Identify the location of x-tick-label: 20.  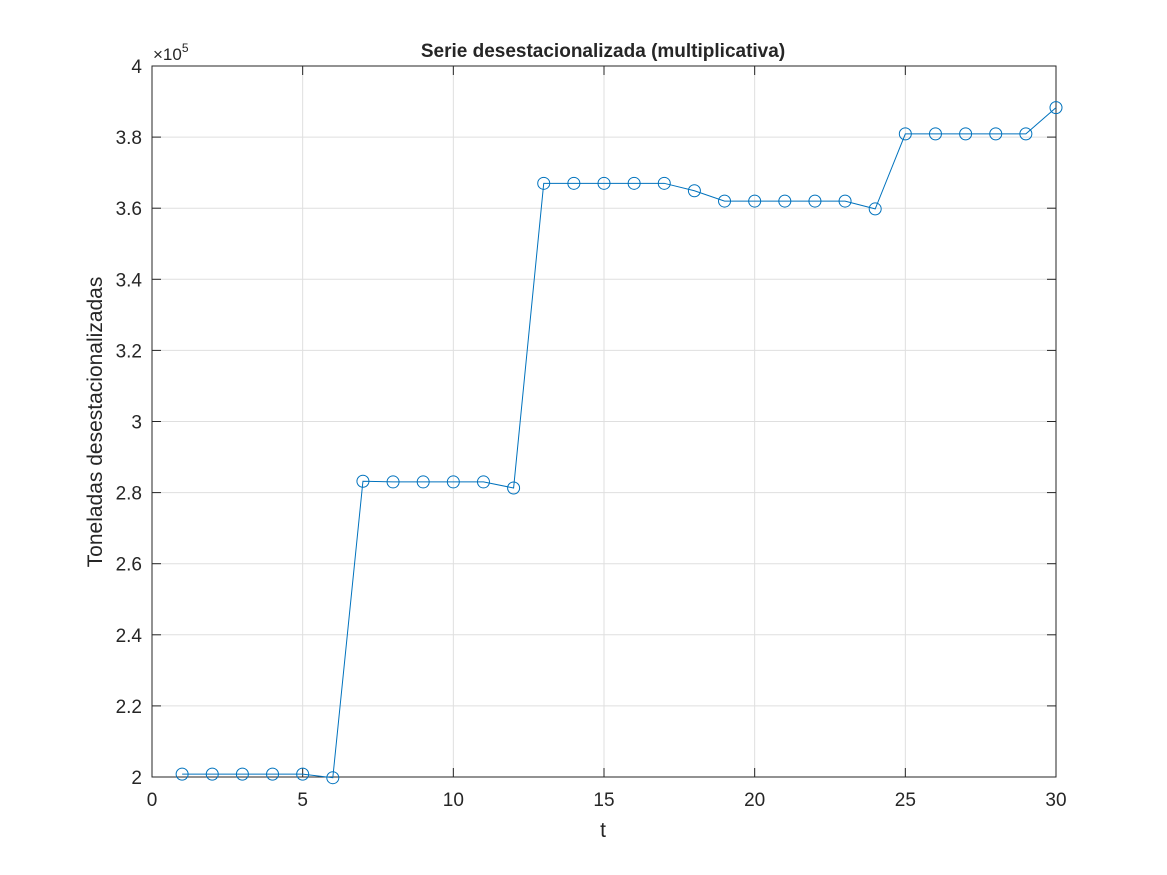
(754, 800).